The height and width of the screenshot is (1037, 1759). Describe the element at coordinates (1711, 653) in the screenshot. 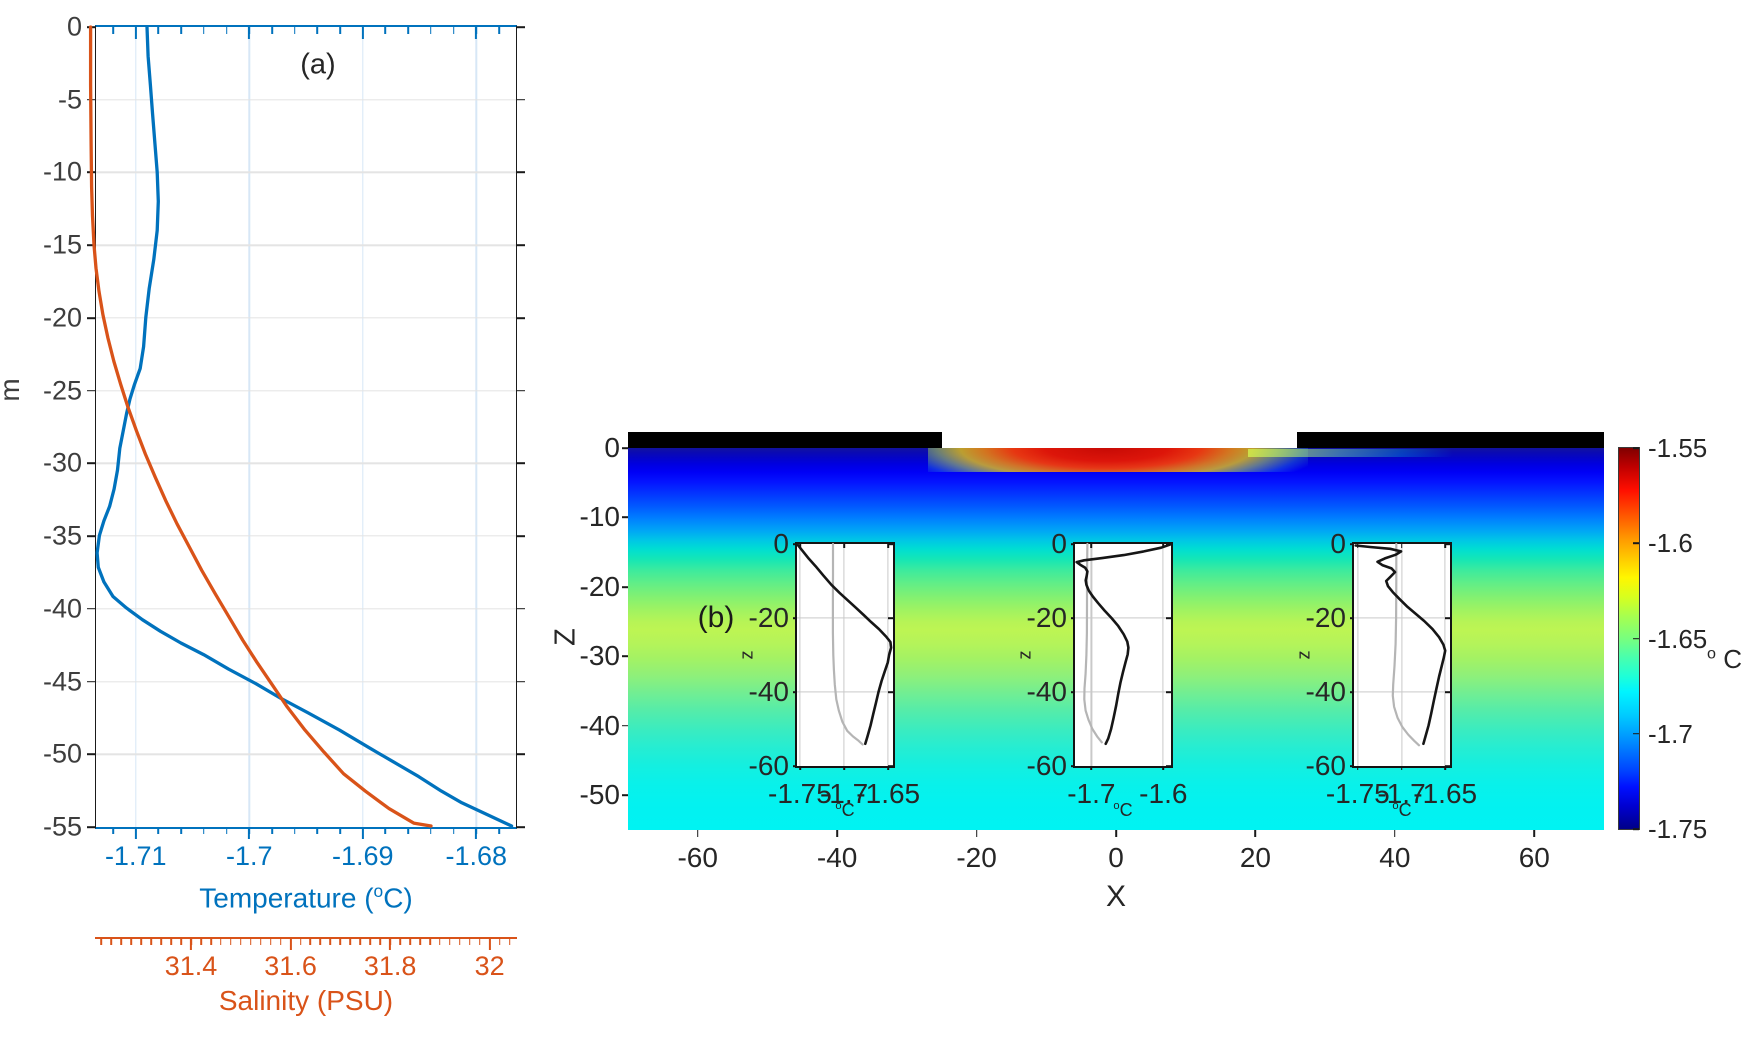

I see `colorbar-degree-symbol: o` at that location.